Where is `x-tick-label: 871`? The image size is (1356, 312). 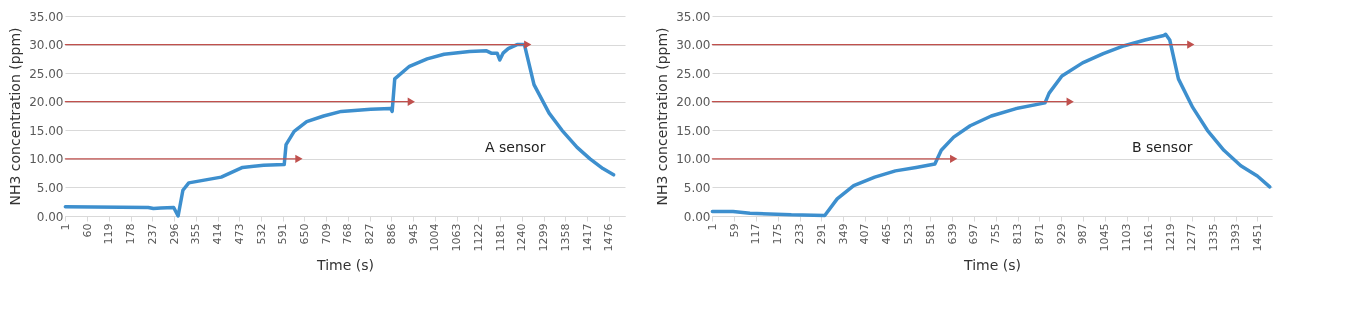 x-tick-label: 871 is located at coordinates (1039, 234).